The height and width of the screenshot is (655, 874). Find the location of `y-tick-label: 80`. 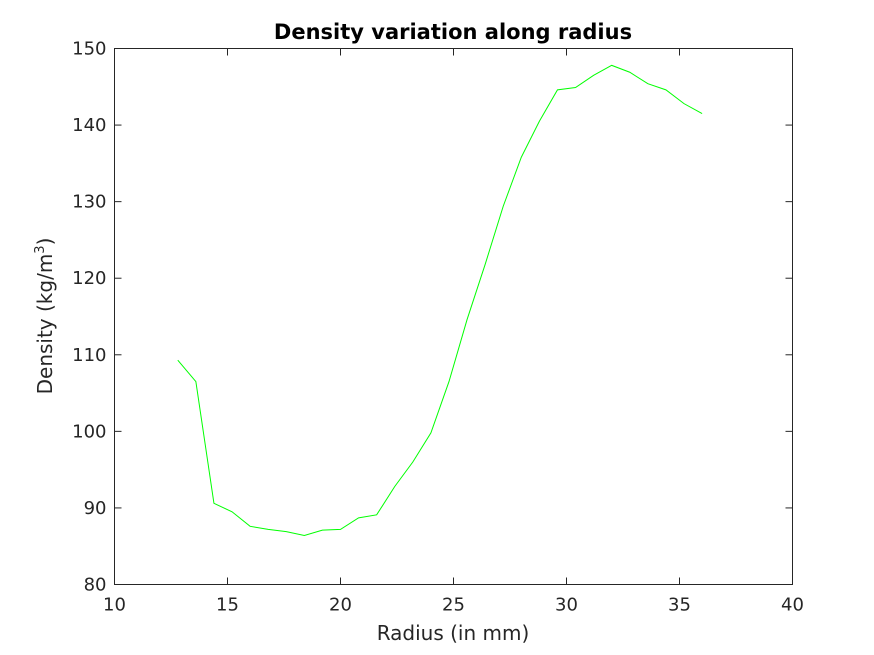

y-tick-label: 80 is located at coordinates (95, 585).